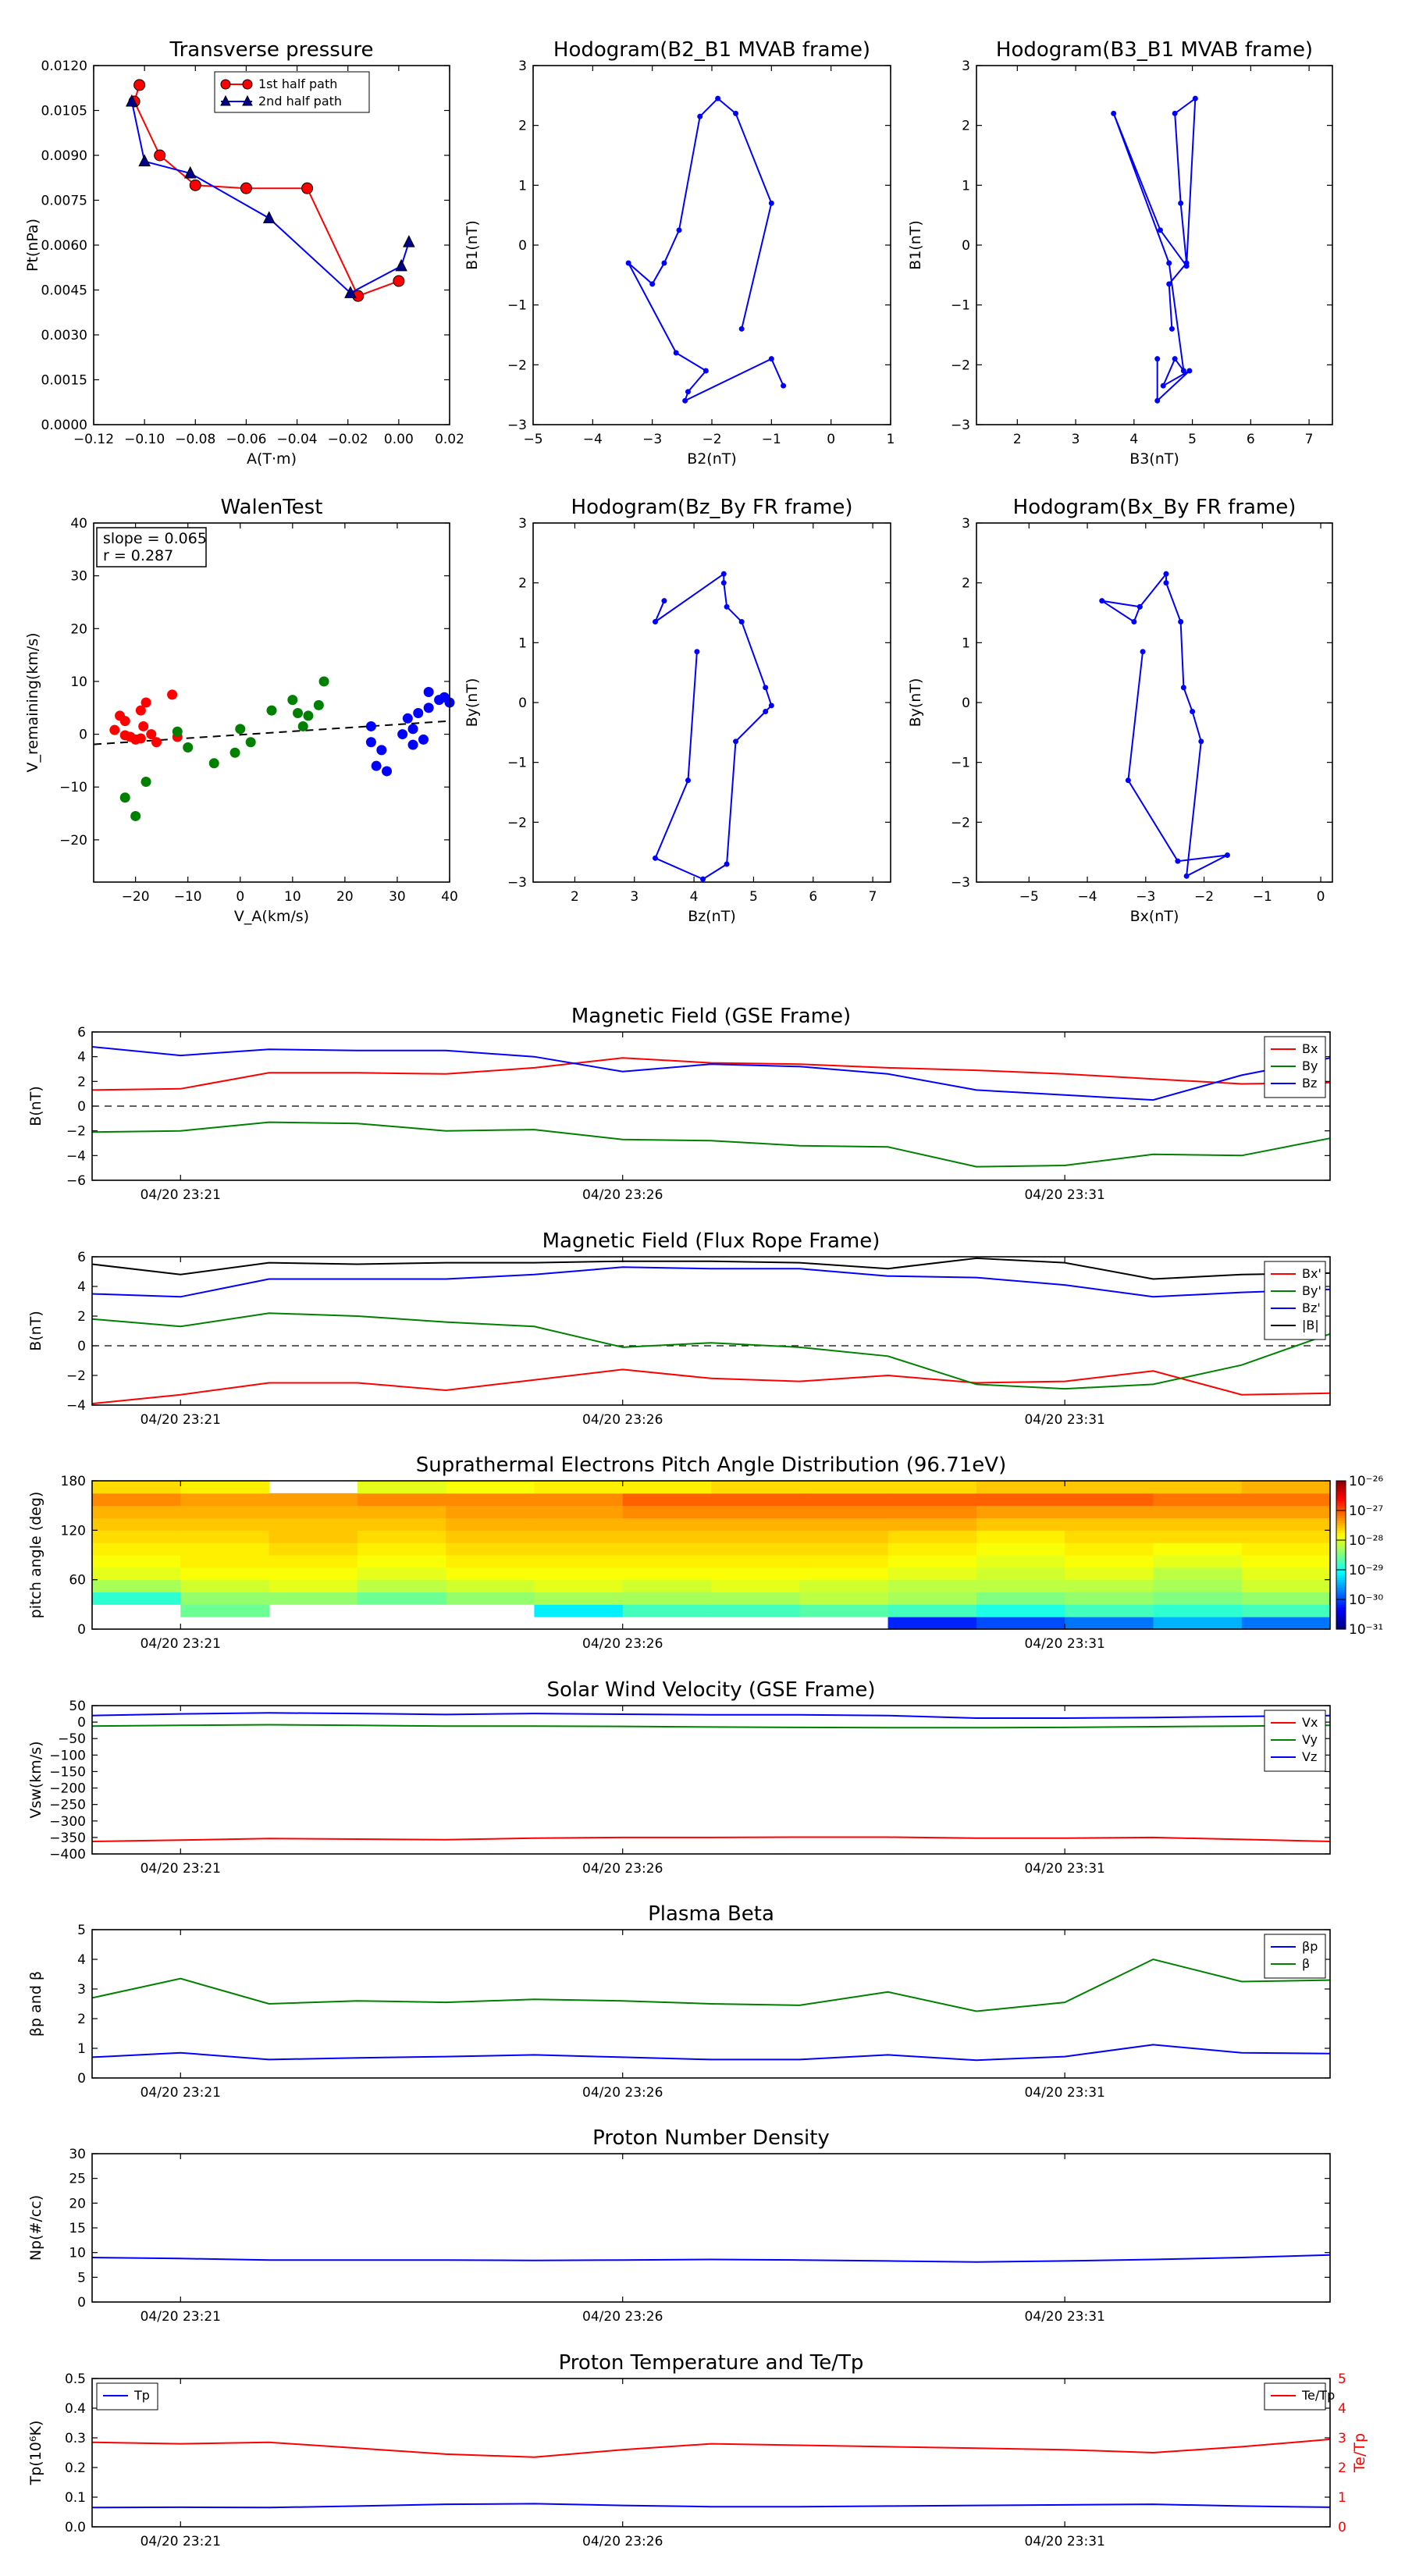  Describe the element at coordinates (76, 1181) in the screenshot. I see `y-tick-label: −6` at that location.